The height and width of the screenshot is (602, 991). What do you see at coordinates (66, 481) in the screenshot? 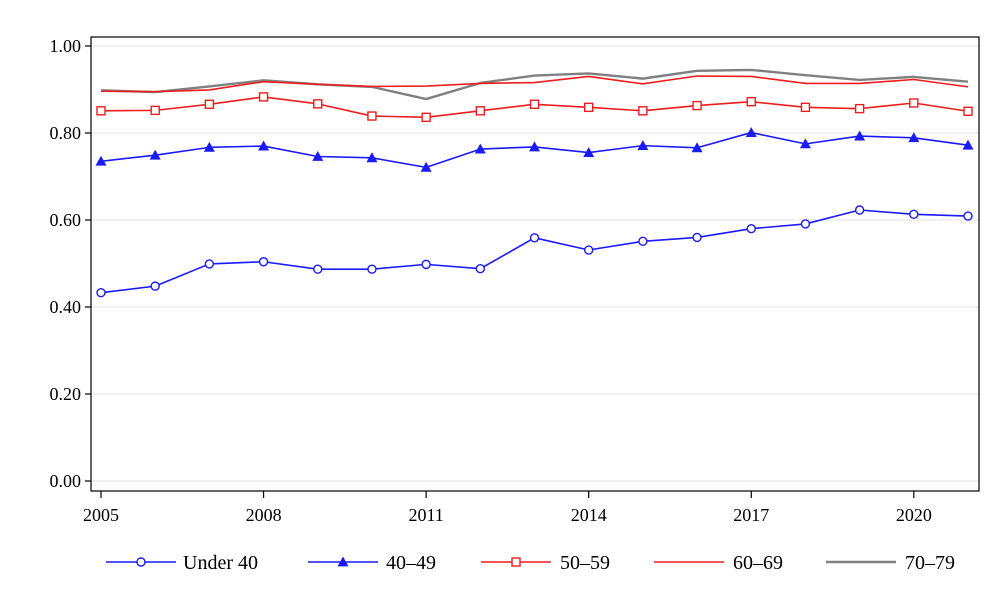
I see `y-tick-label: 0.00` at bounding box center [66, 481].